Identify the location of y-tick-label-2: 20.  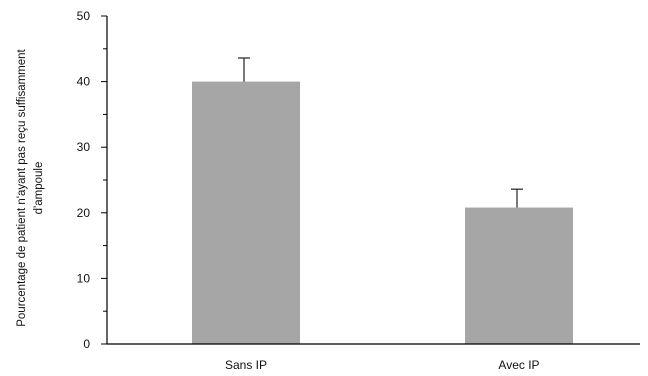
(84, 213).